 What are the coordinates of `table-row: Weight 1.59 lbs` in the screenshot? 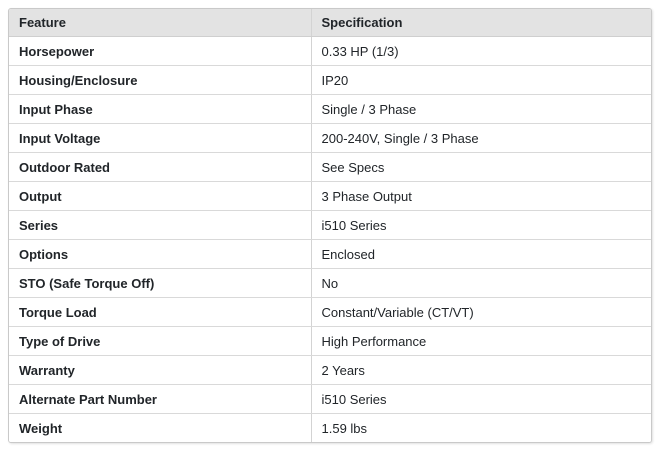 It's located at (330, 427).